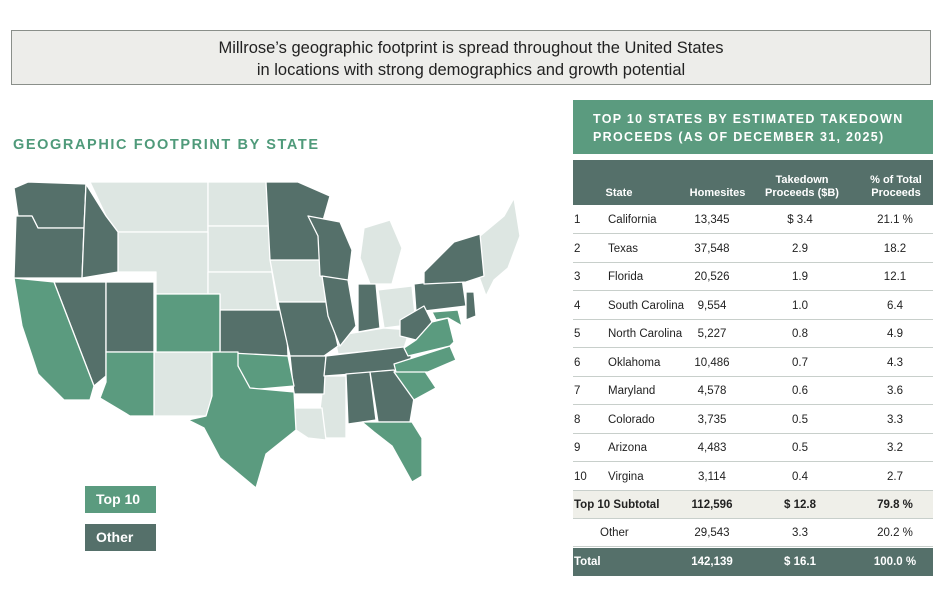 The height and width of the screenshot is (591, 945). Describe the element at coordinates (712, 476) in the screenshot. I see `row-homesites: 3,114` at that location.